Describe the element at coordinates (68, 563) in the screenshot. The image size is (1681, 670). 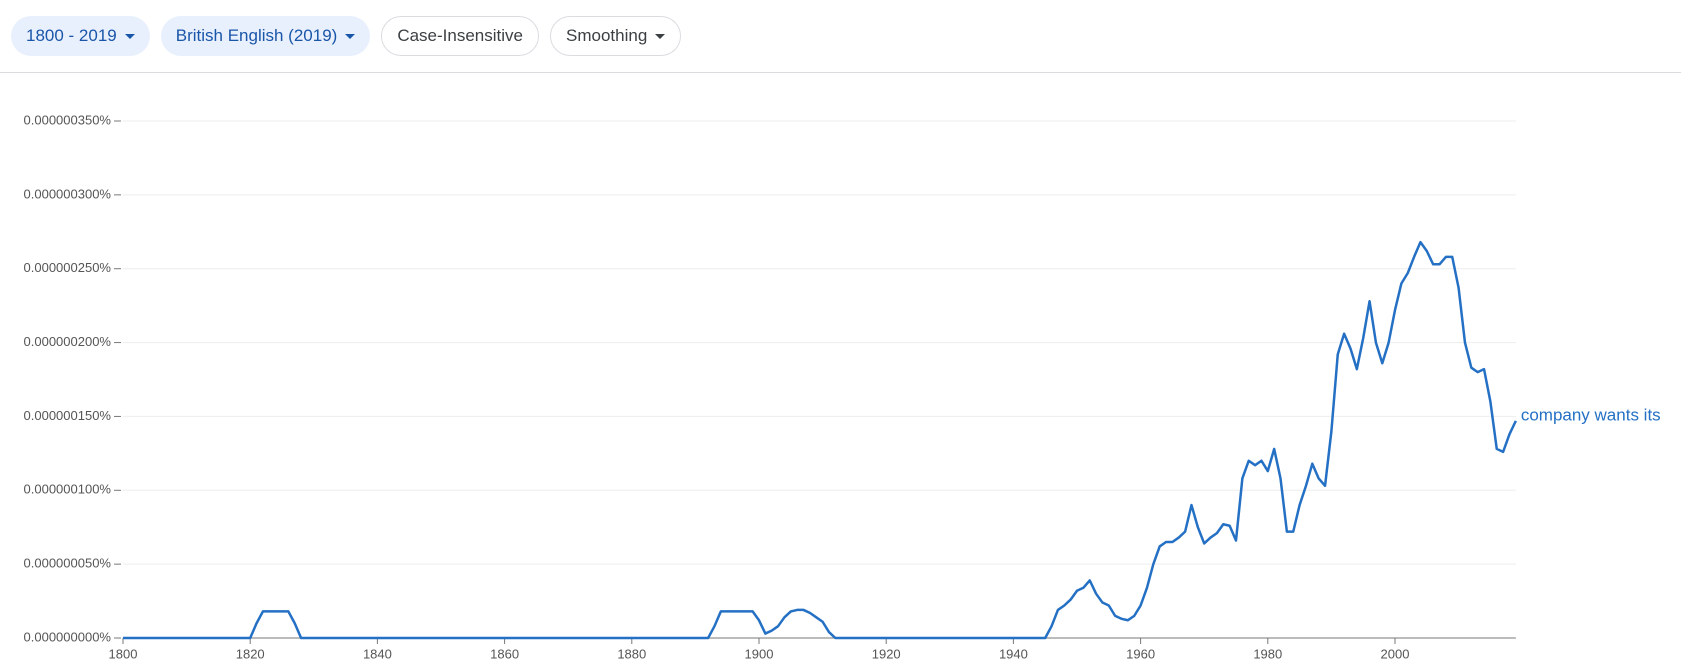
I see `y-tick-label: 0.000000050%` at that location.